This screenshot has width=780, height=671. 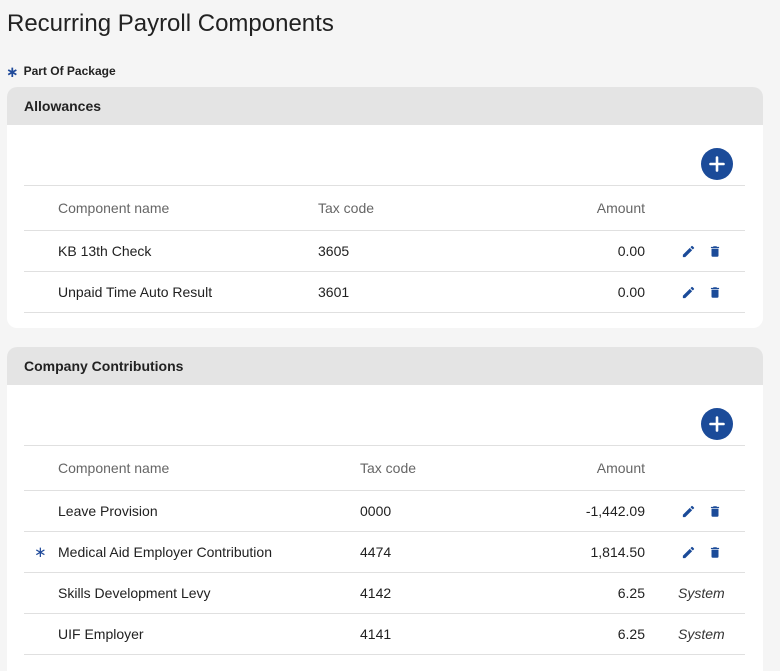 I want to click on tax-code: 3601, so click(x=334, y=292).